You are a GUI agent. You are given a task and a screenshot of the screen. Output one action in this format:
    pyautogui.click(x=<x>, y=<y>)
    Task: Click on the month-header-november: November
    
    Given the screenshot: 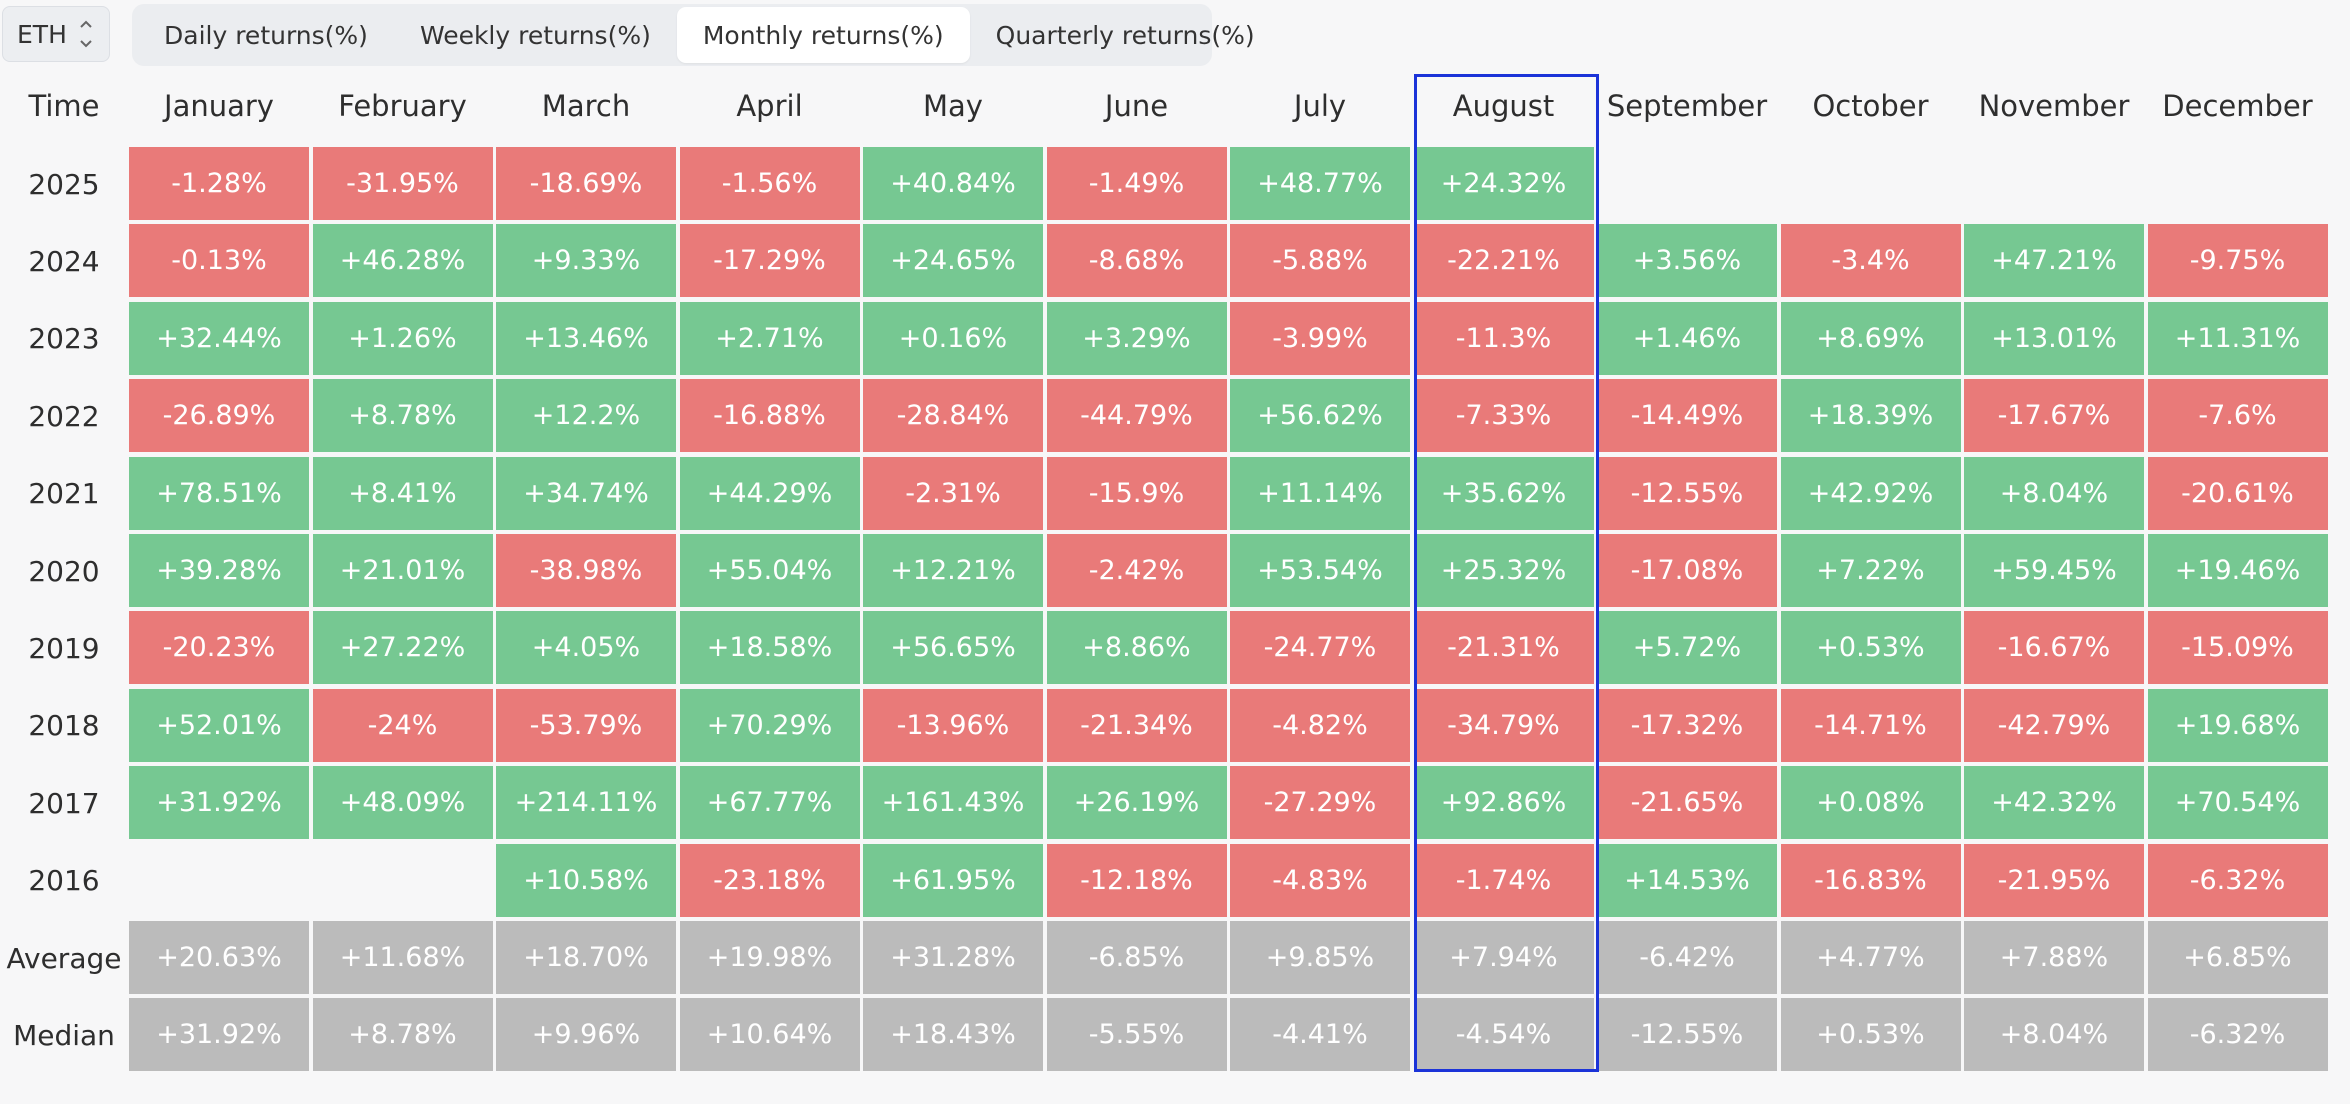 What is the action you would take?
    pyautogui.click(x=2054, y=106)
    